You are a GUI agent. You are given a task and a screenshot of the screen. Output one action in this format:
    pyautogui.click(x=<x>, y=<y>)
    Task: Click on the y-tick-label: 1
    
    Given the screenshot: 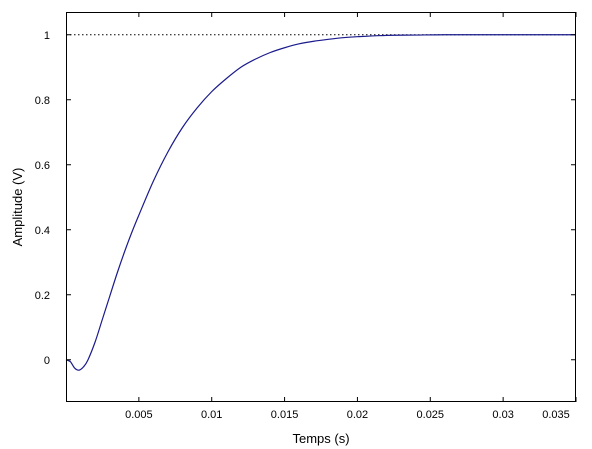 What is the action you would take?
    pyautogui.click(x=47, y=36)
    